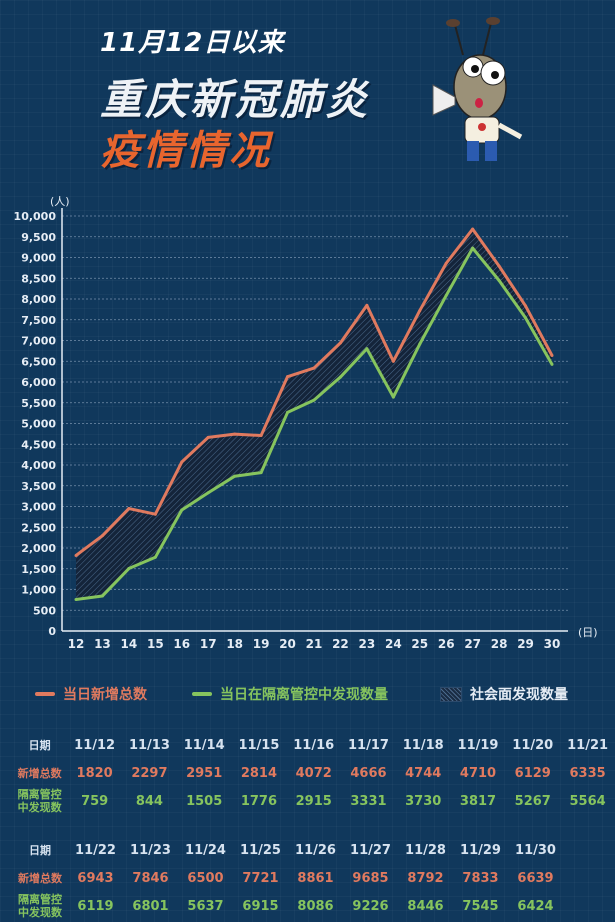 The height and width of the screenshot is (922, 615). What do you see at coordinates (367, 644) in the screenshot?
I see `x-tick-label: 23` at bounding box center [367, 644].